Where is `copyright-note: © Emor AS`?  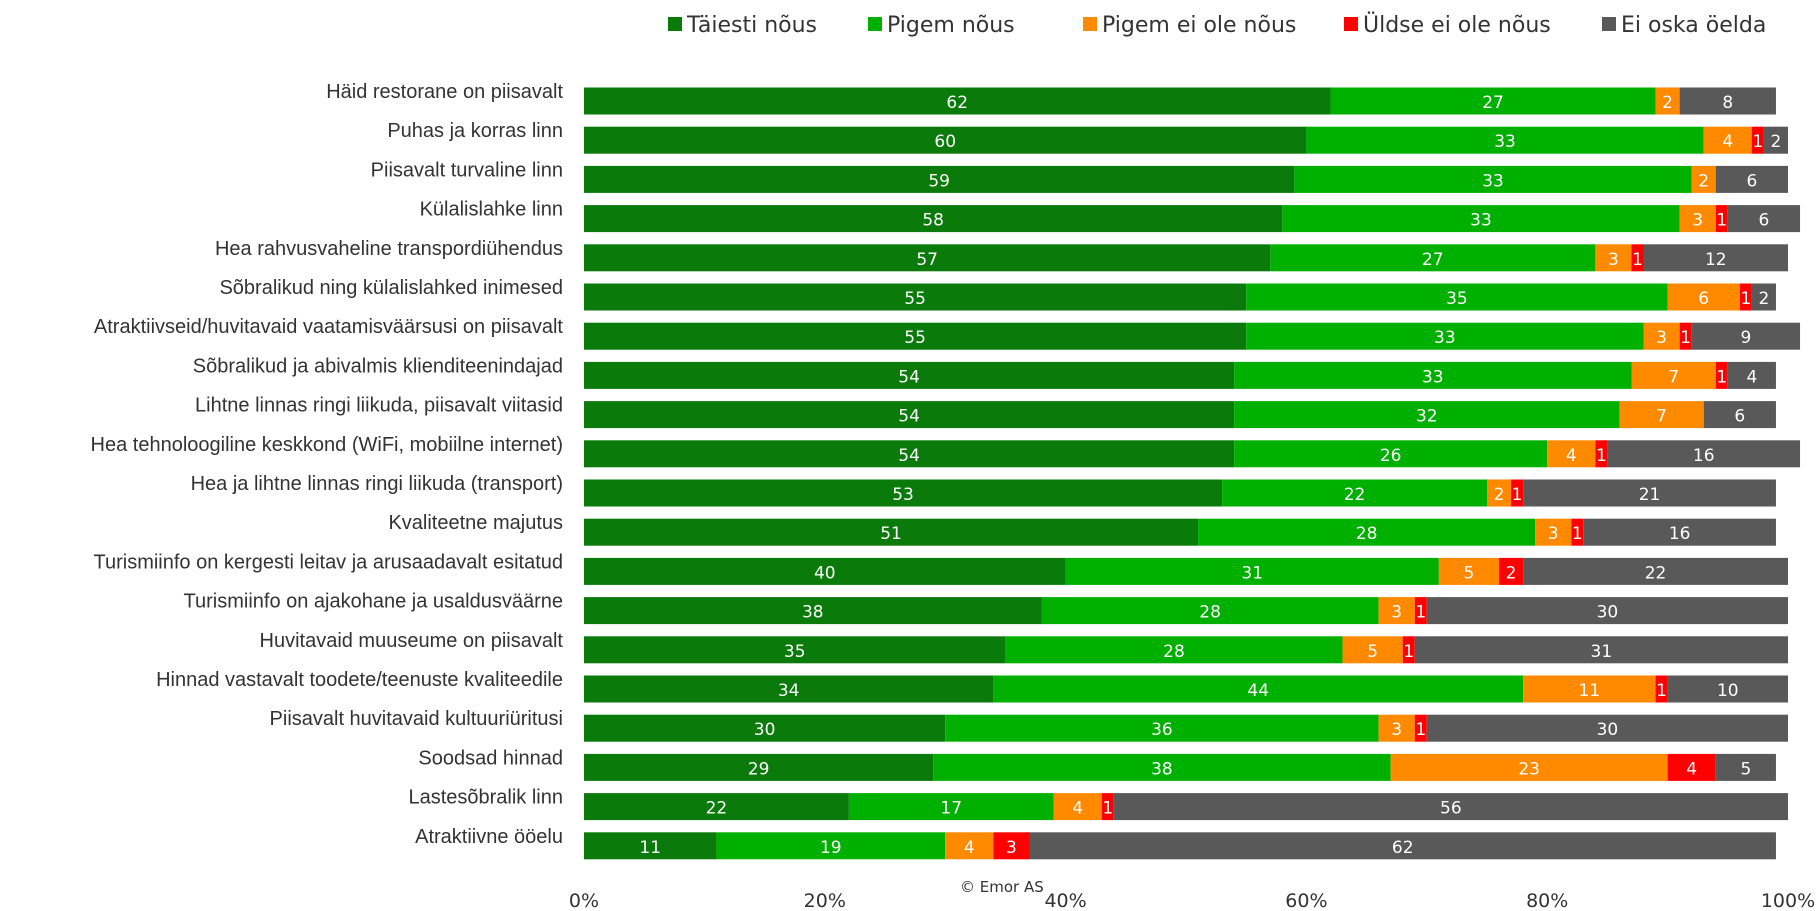 copyright-note: © Emor AS is located at coordinates (1002, 887).